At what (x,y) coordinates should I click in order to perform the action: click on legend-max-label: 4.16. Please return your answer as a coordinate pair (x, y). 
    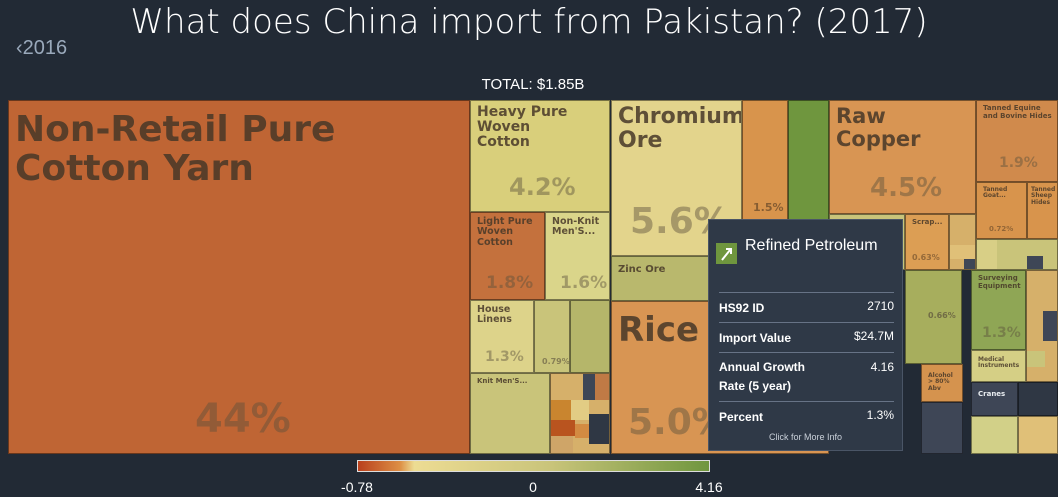
    Looking at the image, I should click on (709, 487).